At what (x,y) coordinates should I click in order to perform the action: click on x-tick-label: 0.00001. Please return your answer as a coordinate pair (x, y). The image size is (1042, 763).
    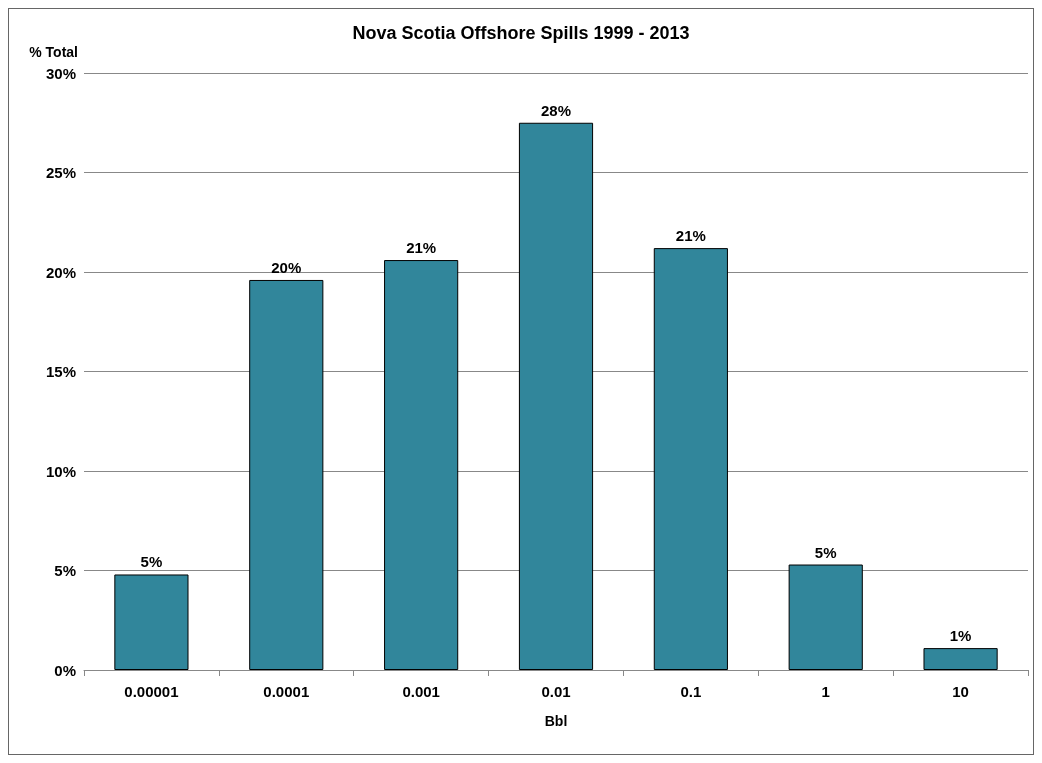
    Looking at the image, I should click on (151, 691).